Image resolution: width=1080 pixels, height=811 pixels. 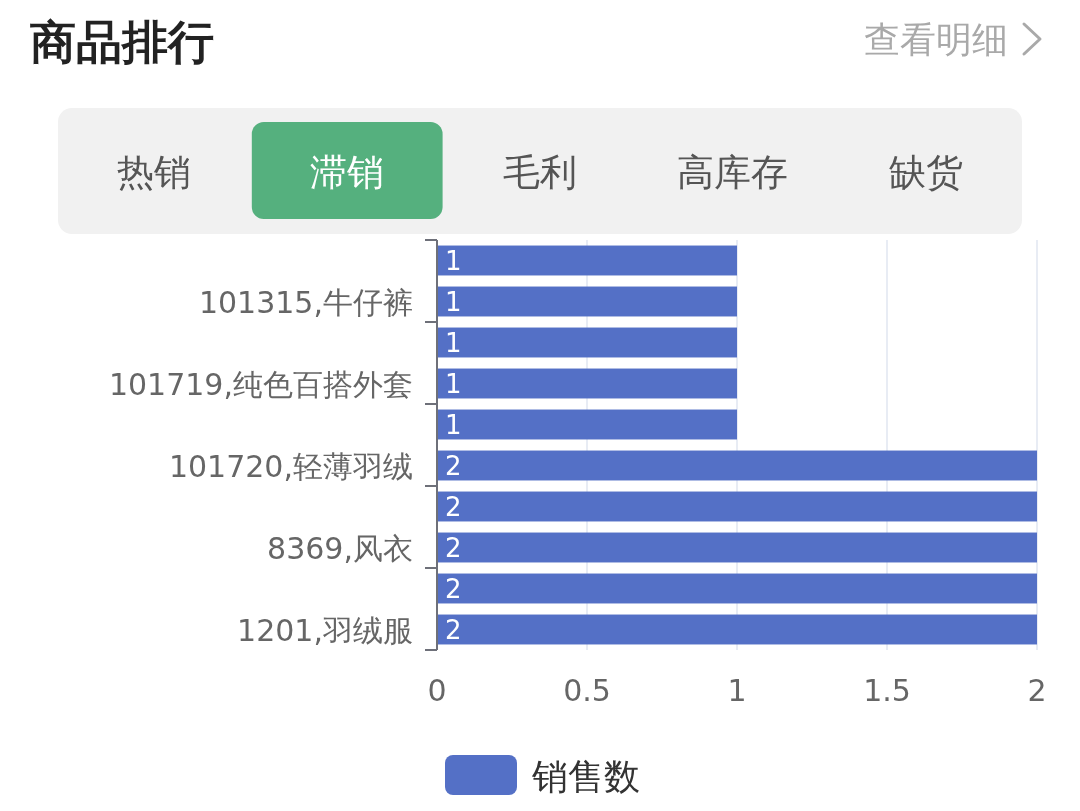 I want to click on x-tick-label: 1.5, so click(x=887, y=690).